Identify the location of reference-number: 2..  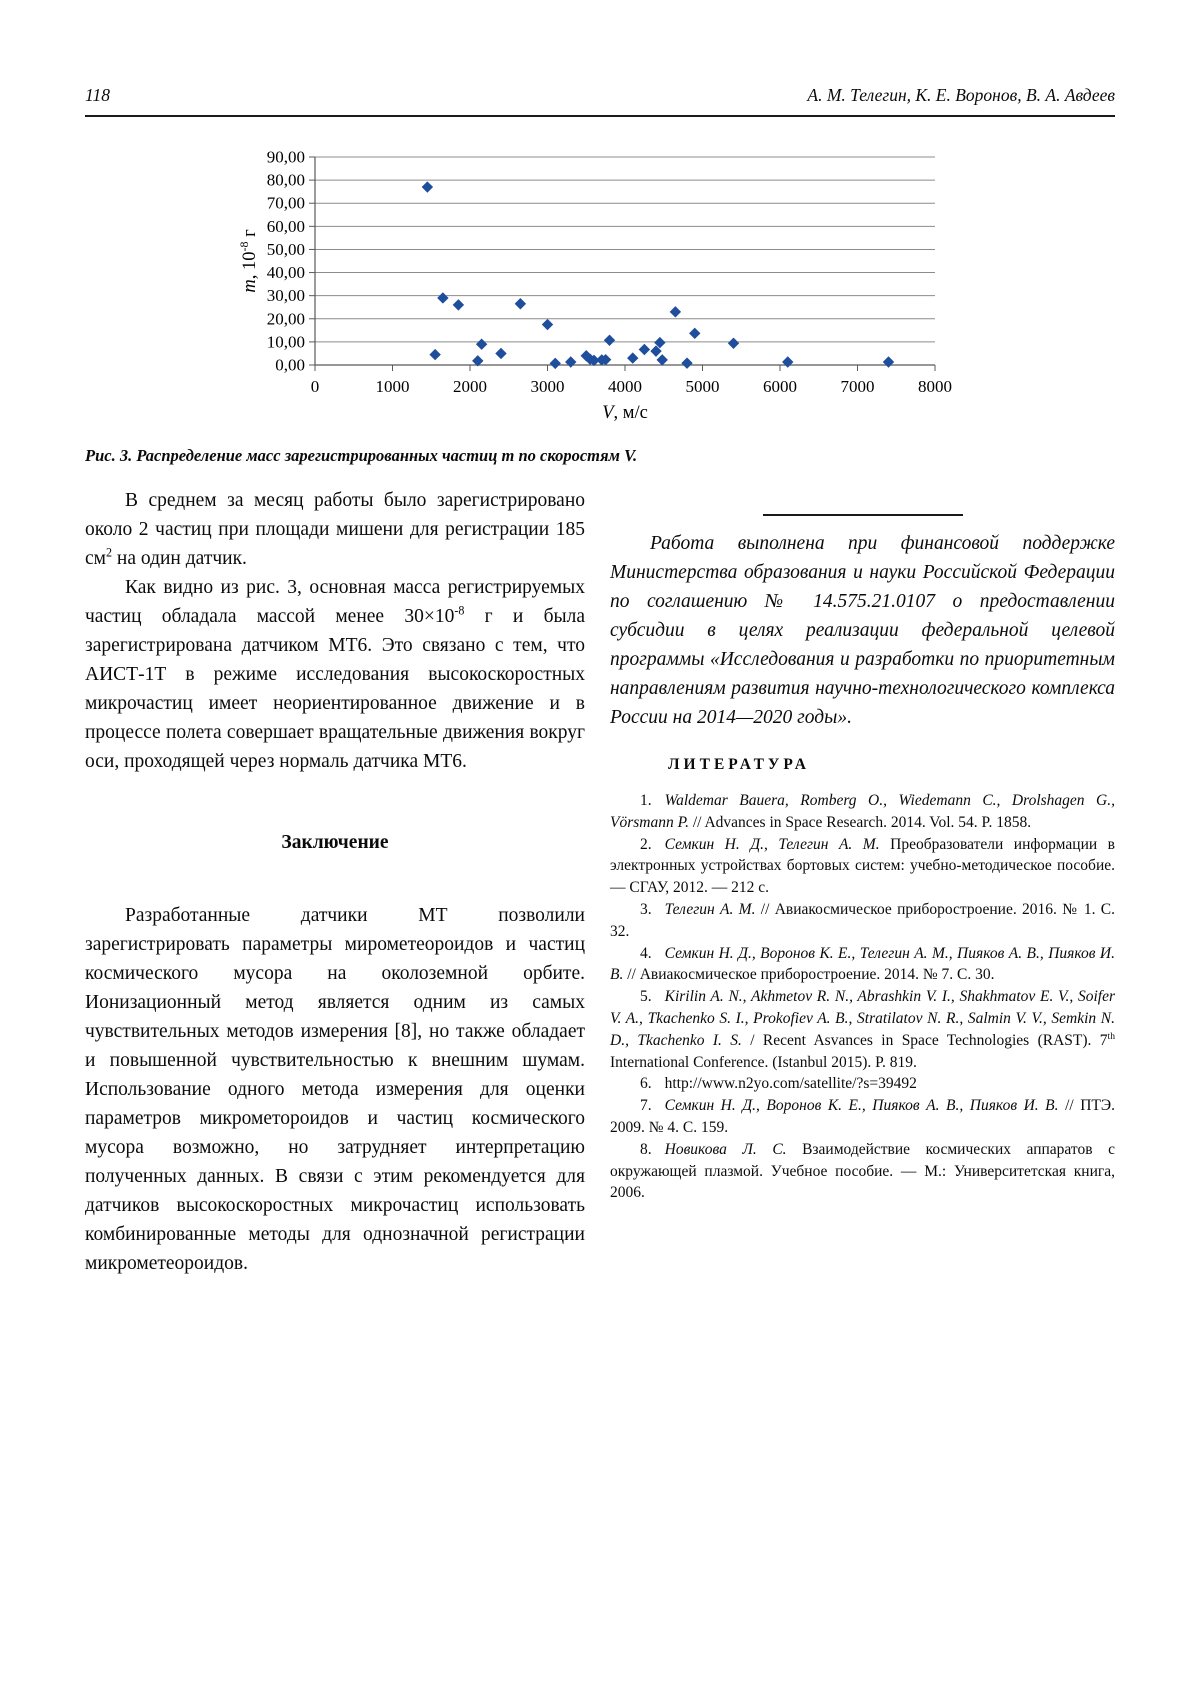
(646, 844).